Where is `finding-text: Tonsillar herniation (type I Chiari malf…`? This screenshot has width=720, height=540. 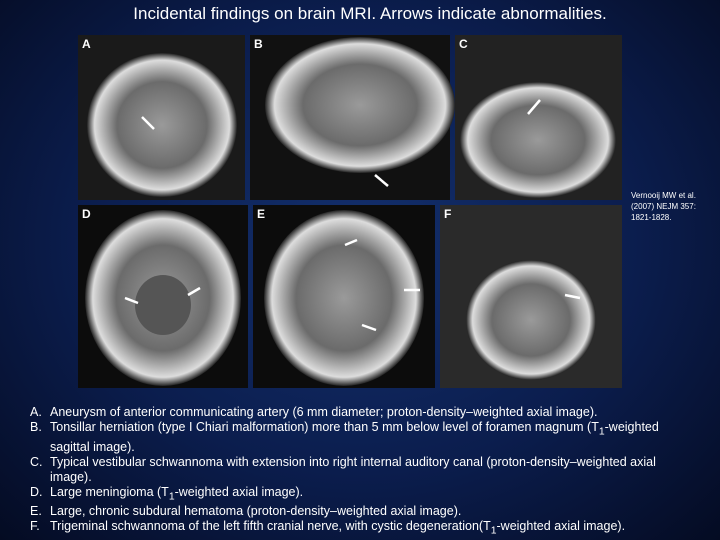
finding-text: Tonsillar herniation (type I Chiari malf… is located at coordinates (360, 437).